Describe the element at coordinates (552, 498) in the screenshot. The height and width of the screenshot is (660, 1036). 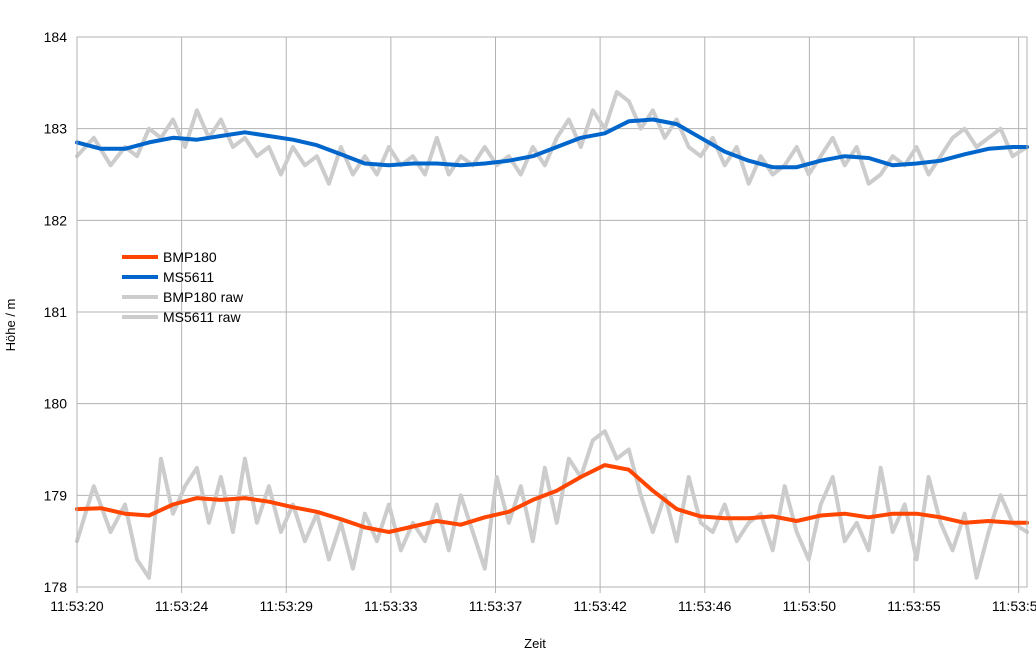
I see `series-line-bmp180` at that location.